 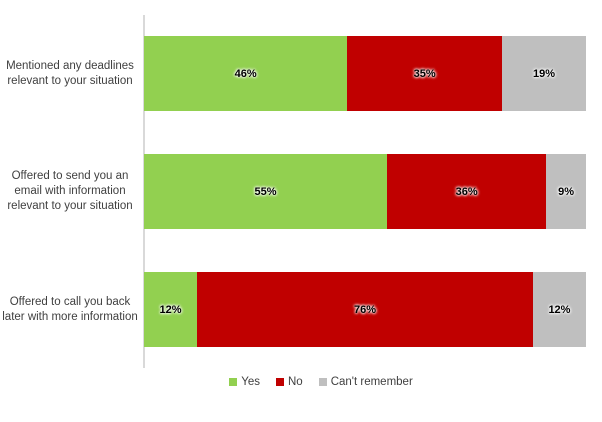 I want to click on bar-segment-can-t-remember: 19%, so click(x=544, y=73).